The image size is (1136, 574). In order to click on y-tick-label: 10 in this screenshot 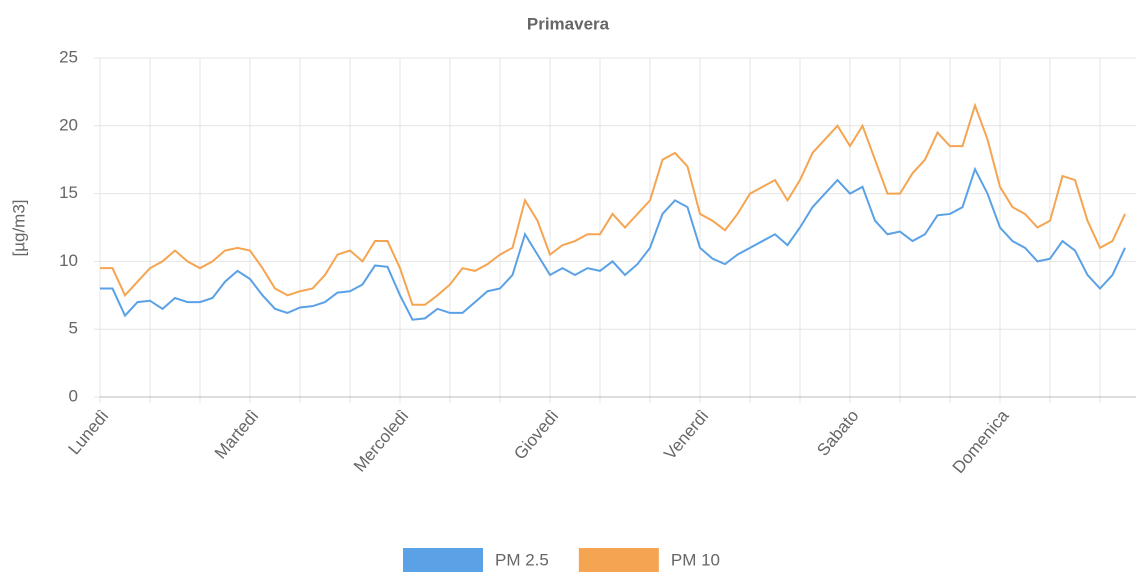, I will do `click(68, 260)`.